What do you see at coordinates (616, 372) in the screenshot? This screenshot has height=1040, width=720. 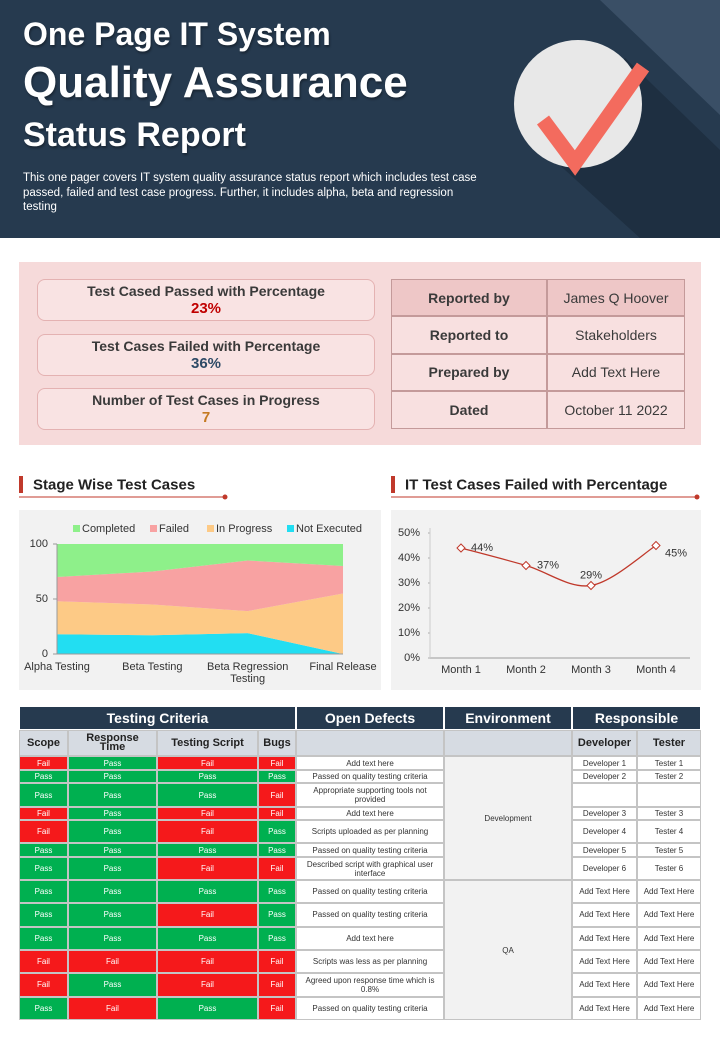 I see `info-value: Add Text Here` at bounding box center [616, 372].